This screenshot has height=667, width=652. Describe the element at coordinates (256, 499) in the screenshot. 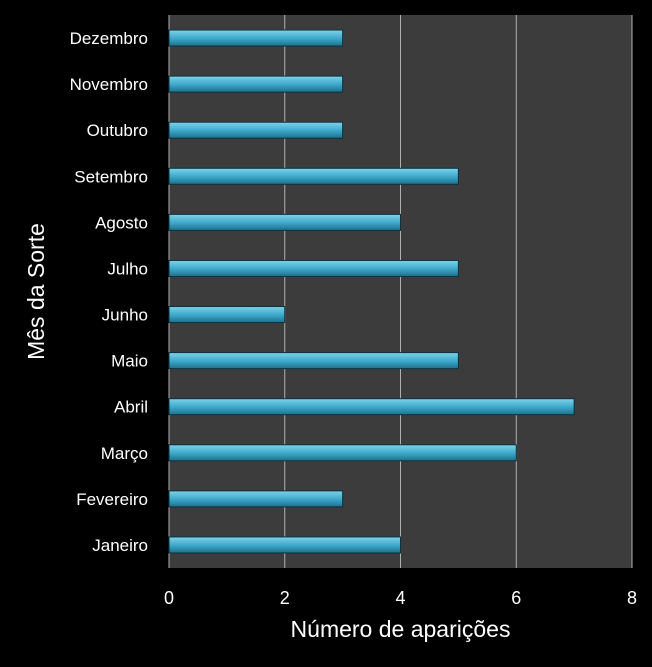

I see `bar-fevereiro` at that location.